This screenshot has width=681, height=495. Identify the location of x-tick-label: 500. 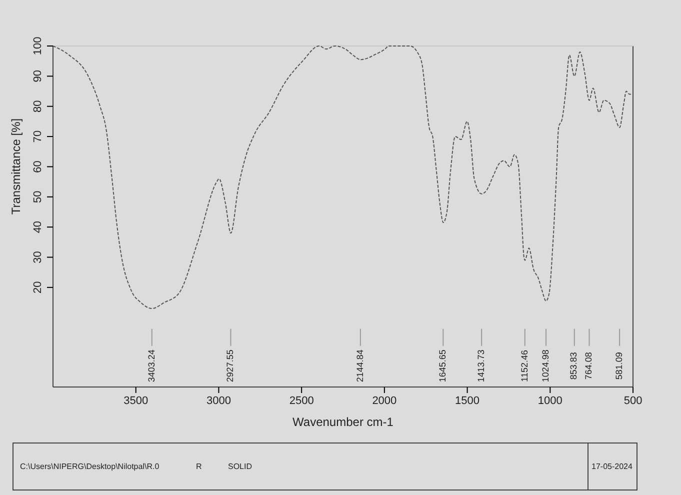
(633, 400).